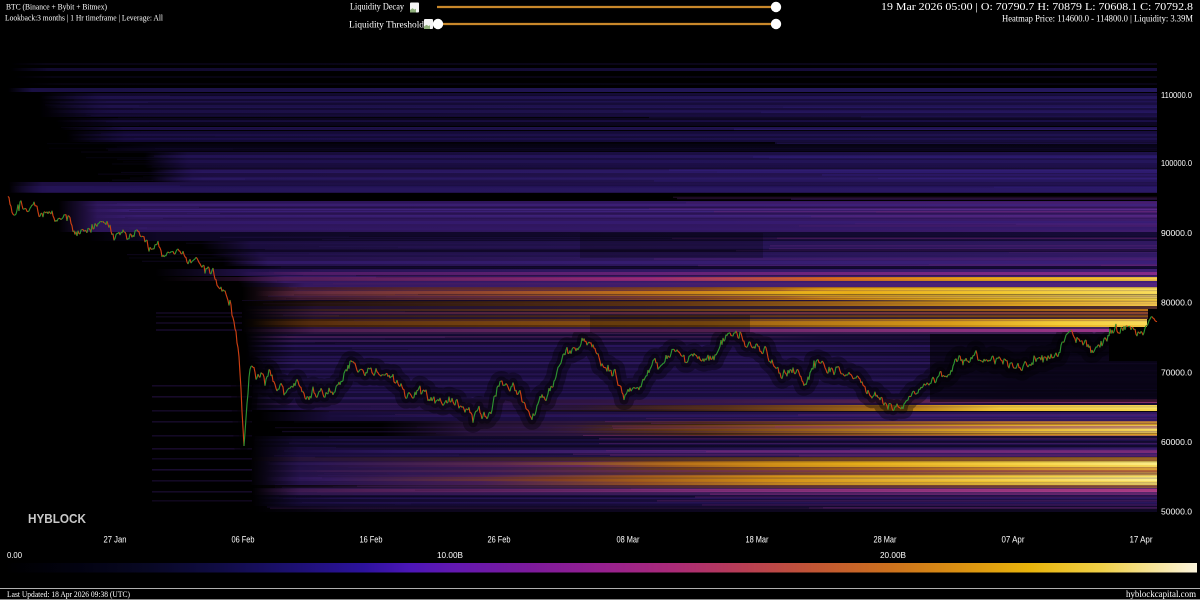  I want to click on svg-text: 80000.0, so click(1177, 303).